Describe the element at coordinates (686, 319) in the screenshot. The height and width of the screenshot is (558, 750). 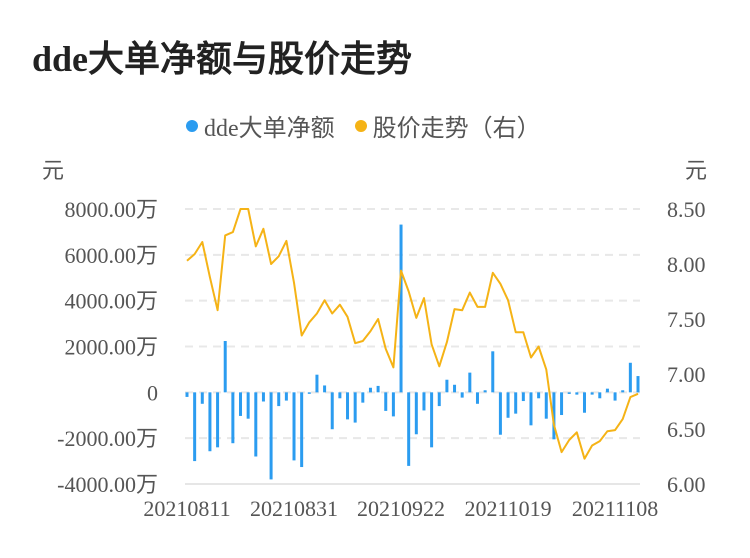
I see `right-tick-label: 7.50` at that location.